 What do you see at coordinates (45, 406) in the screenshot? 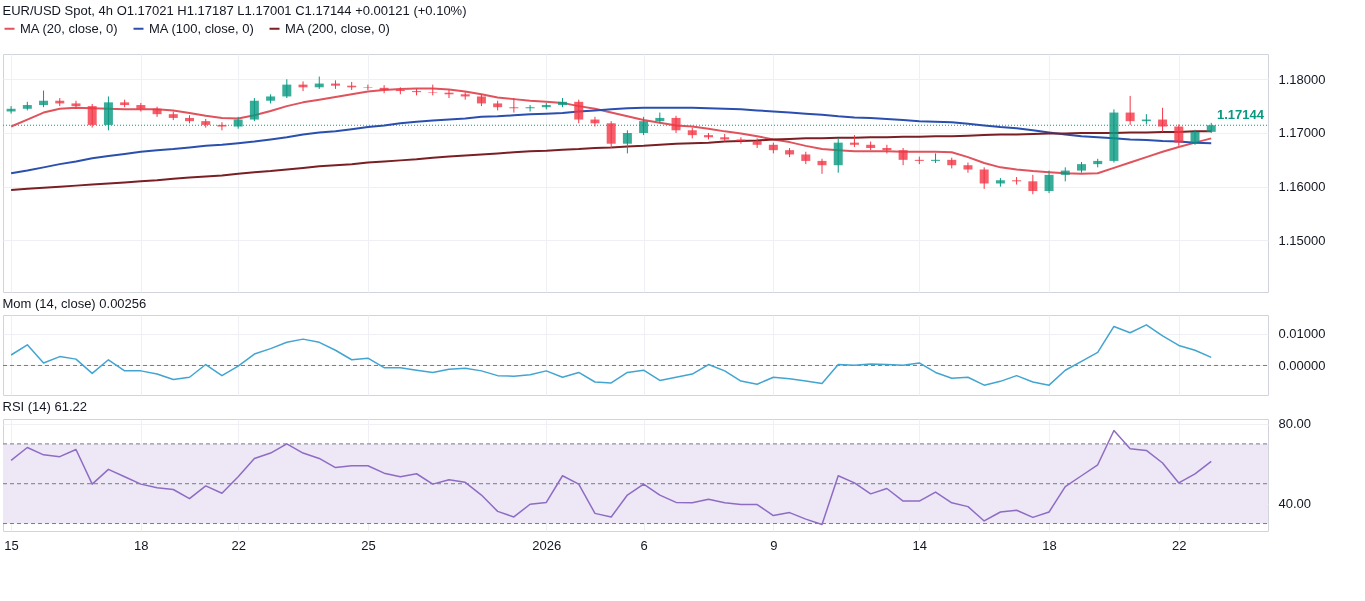
I see `chart-title: RSI (14) 61.22` at bounding box center [45, 406].